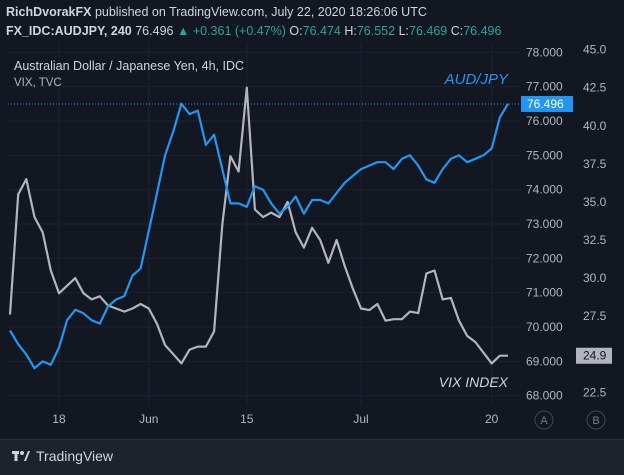 The image size is (624, 475). What do you see at coordinates (75, 456) in the screenshot?
I see `tradingview-wordmark: TradingView` at bounding box center [75, 456].